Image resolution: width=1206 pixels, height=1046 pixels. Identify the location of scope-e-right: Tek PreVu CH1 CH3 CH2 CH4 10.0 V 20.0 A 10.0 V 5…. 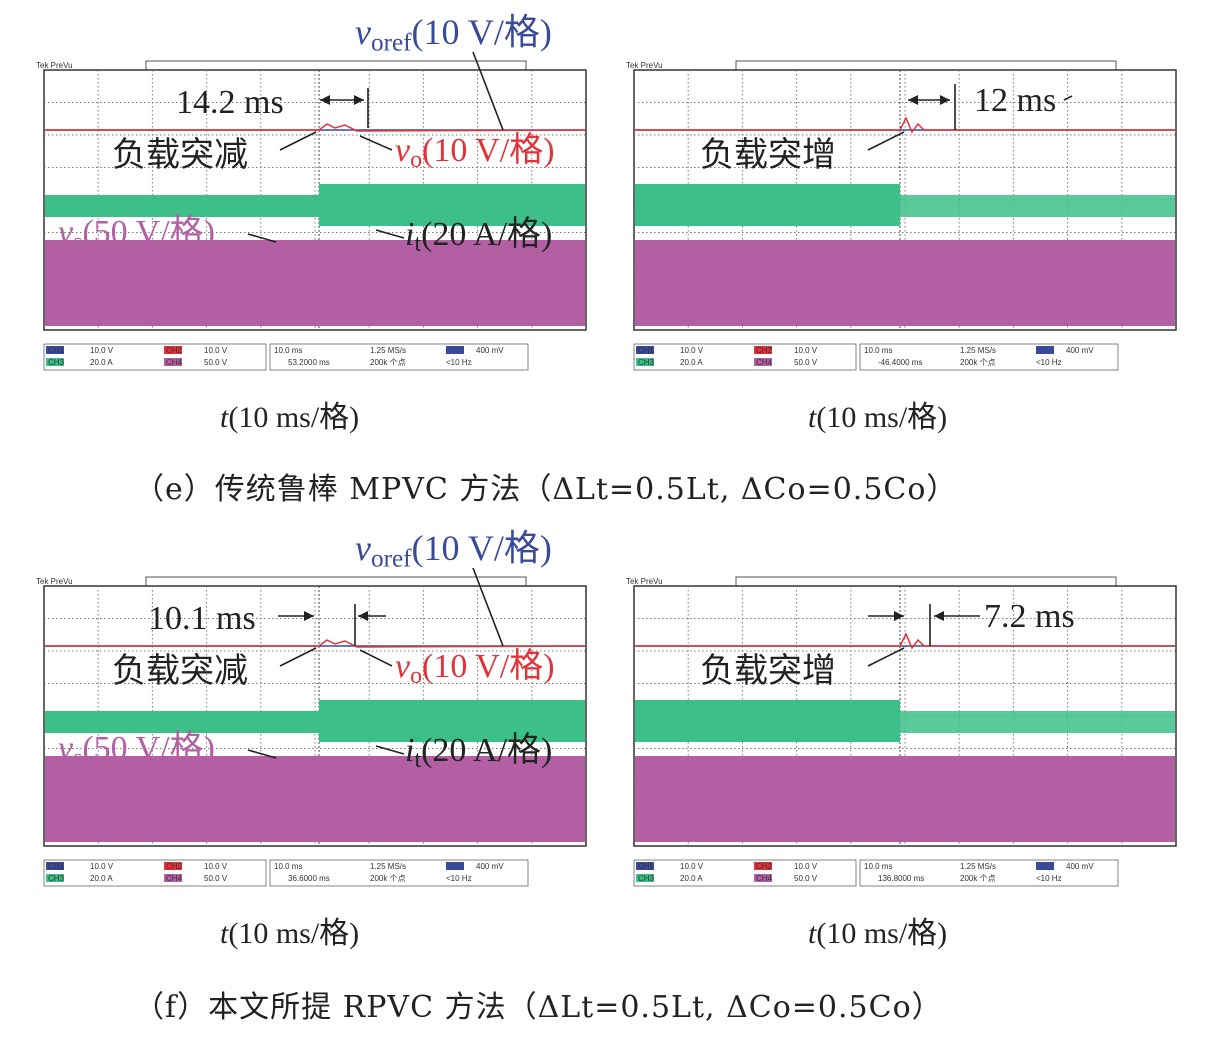
(904, 215).